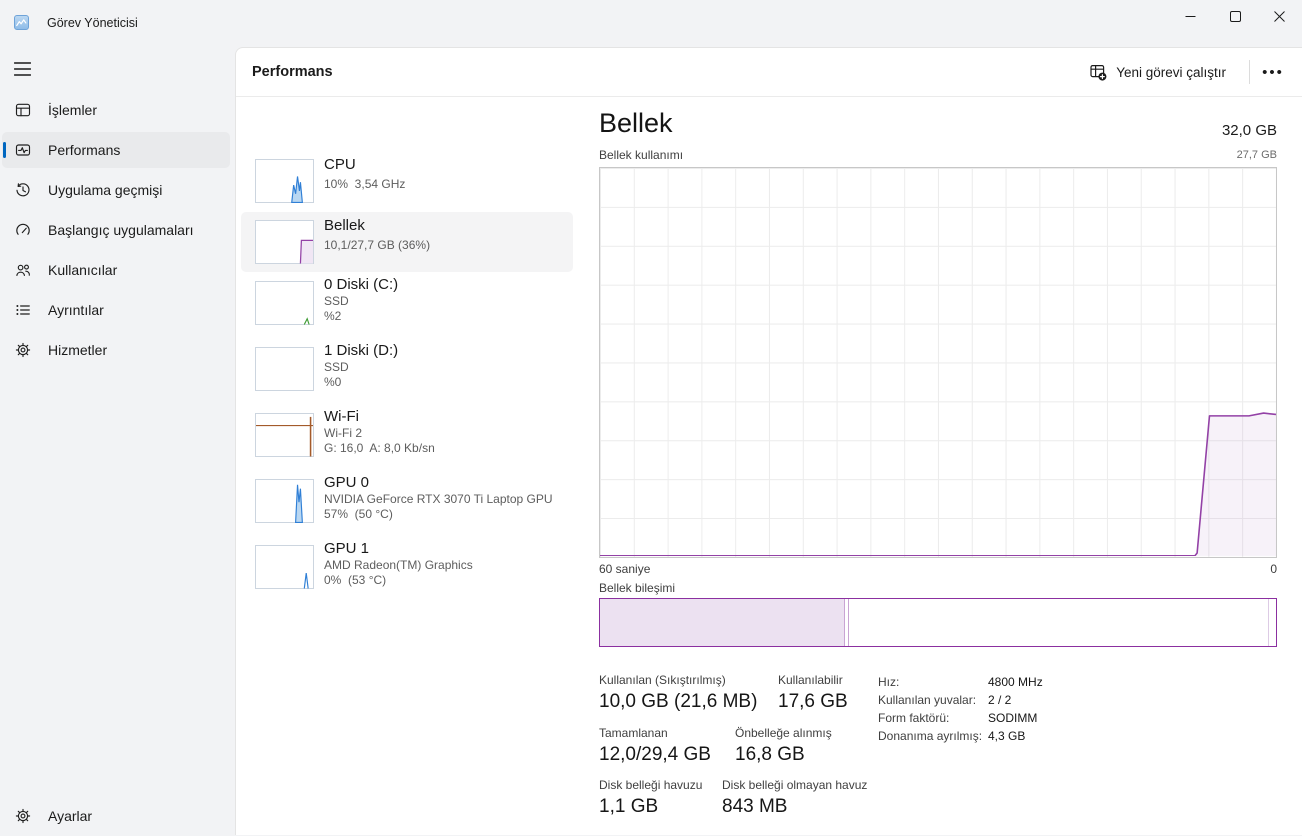 Image resolution: width=1302 pixels, height=836 pixels. What do you see at coordinates (1007, 736) in the screenshot?
I see `info-value-hardware-reserved: 4,3 GB` at bounding box center [1007, 736].